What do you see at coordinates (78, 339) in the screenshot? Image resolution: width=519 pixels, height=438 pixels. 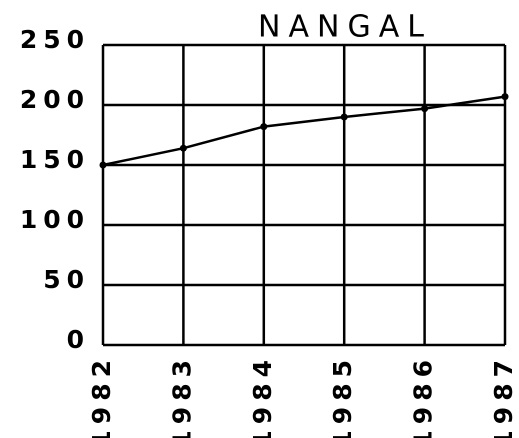 I see `y-tick-label: 0` at bounding box center [78, 339].